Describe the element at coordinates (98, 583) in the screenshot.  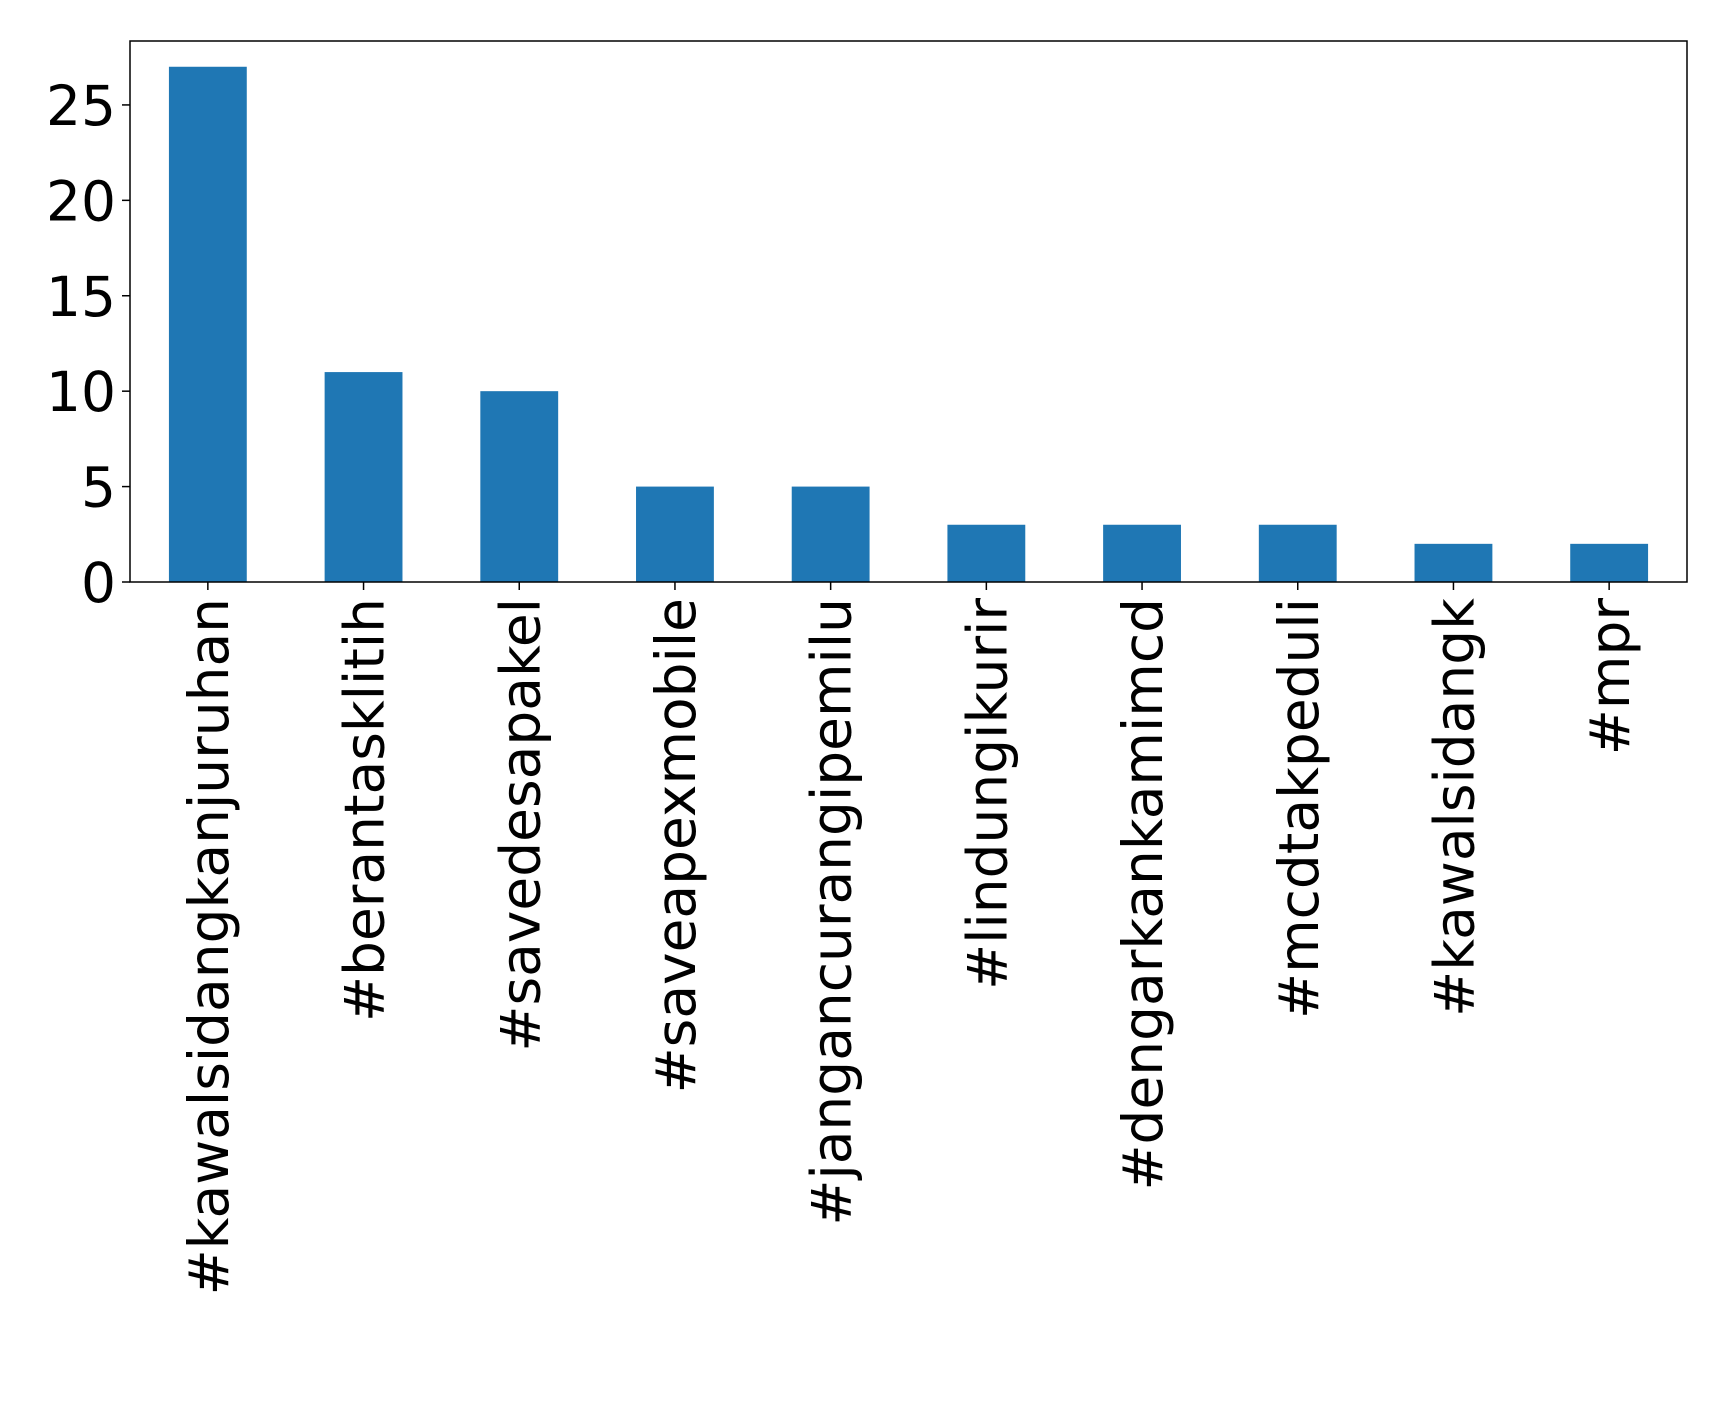
I see `y-tick-label: 0` at that location.